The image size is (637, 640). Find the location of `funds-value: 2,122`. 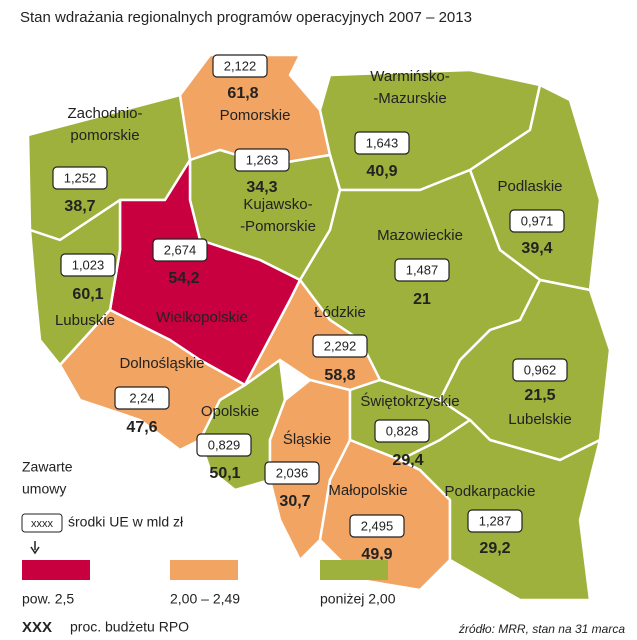

funds-value: 2,122 is located at coordinates (240, 65).